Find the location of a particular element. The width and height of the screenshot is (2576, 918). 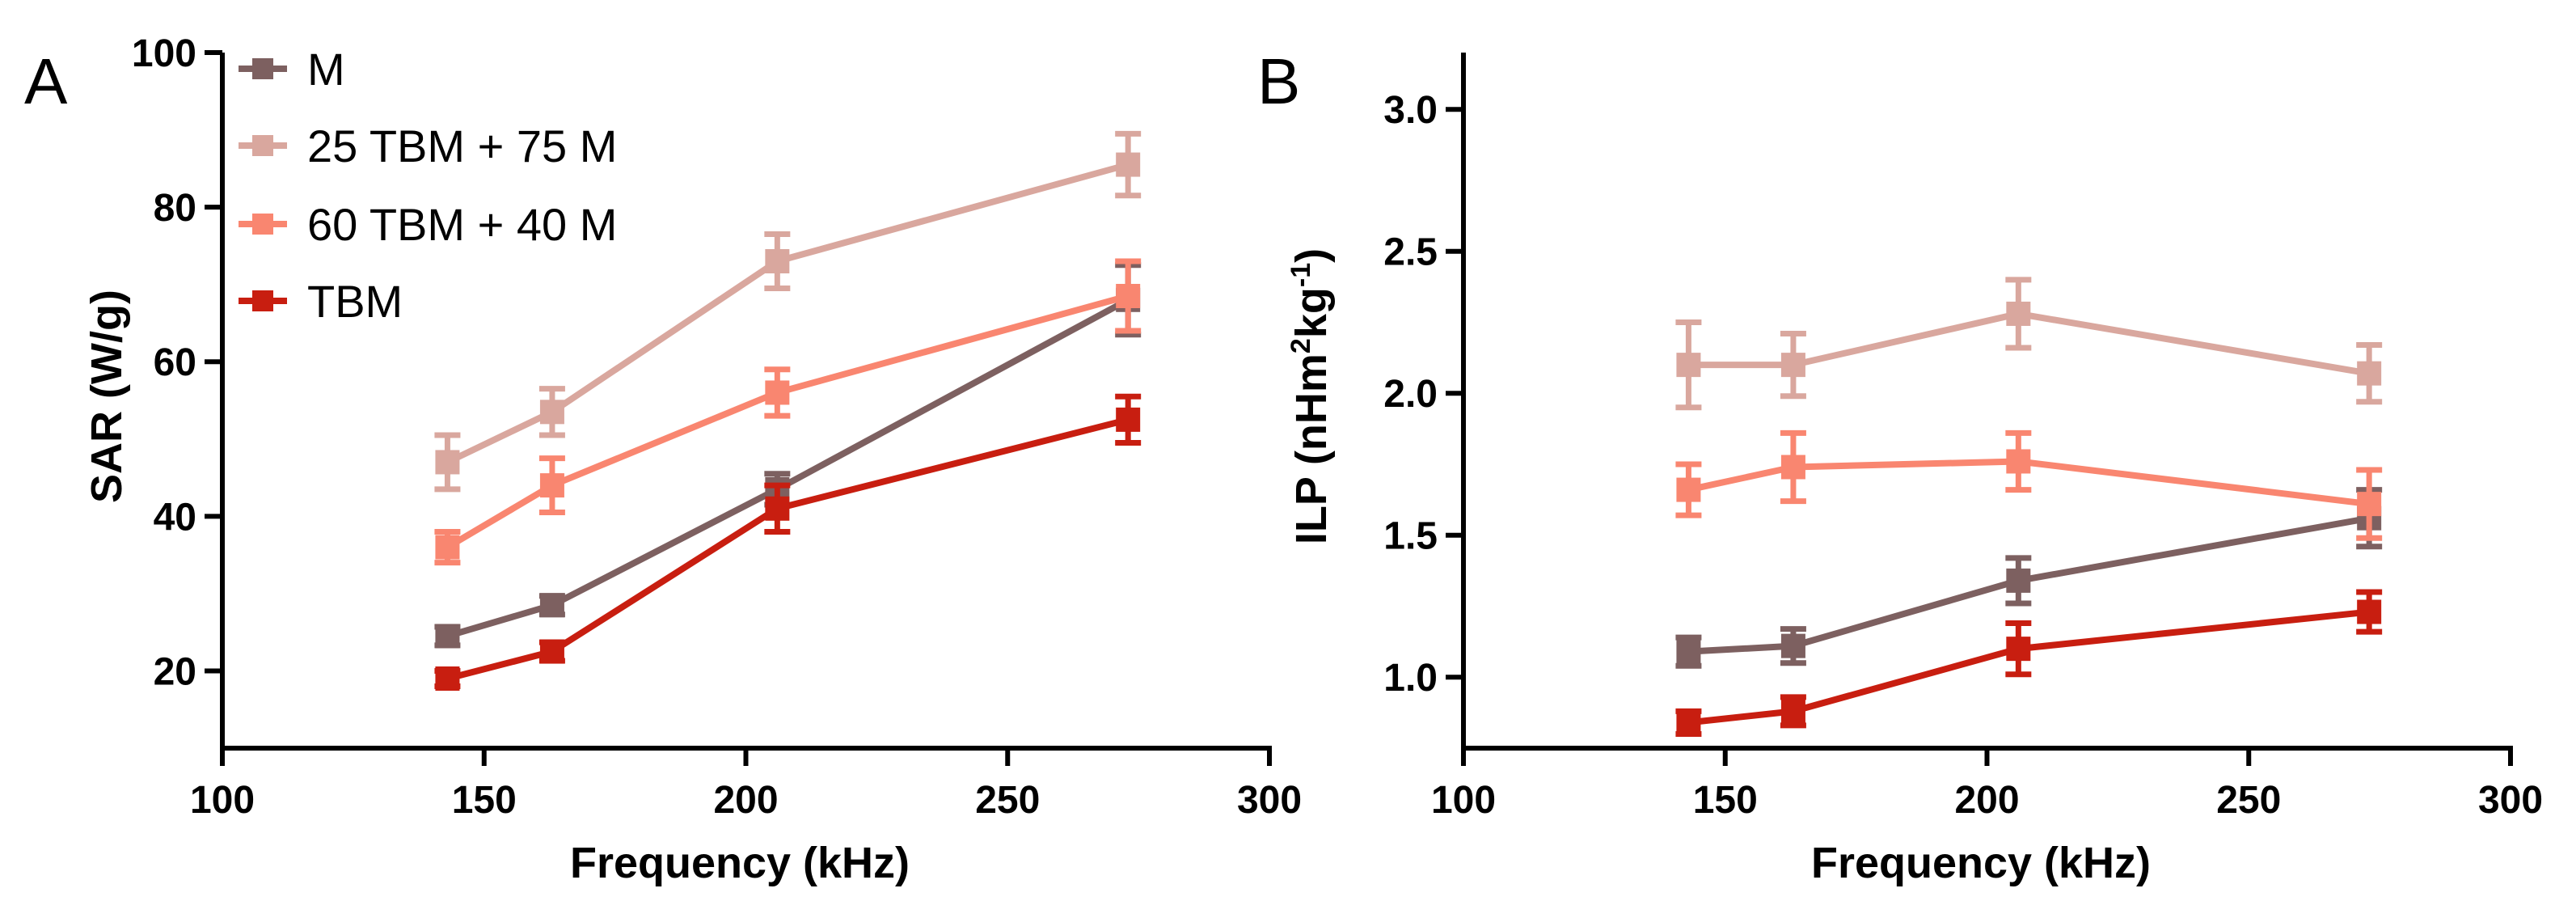

panel-b-series-tbm is located at coordinates (2029, 663).